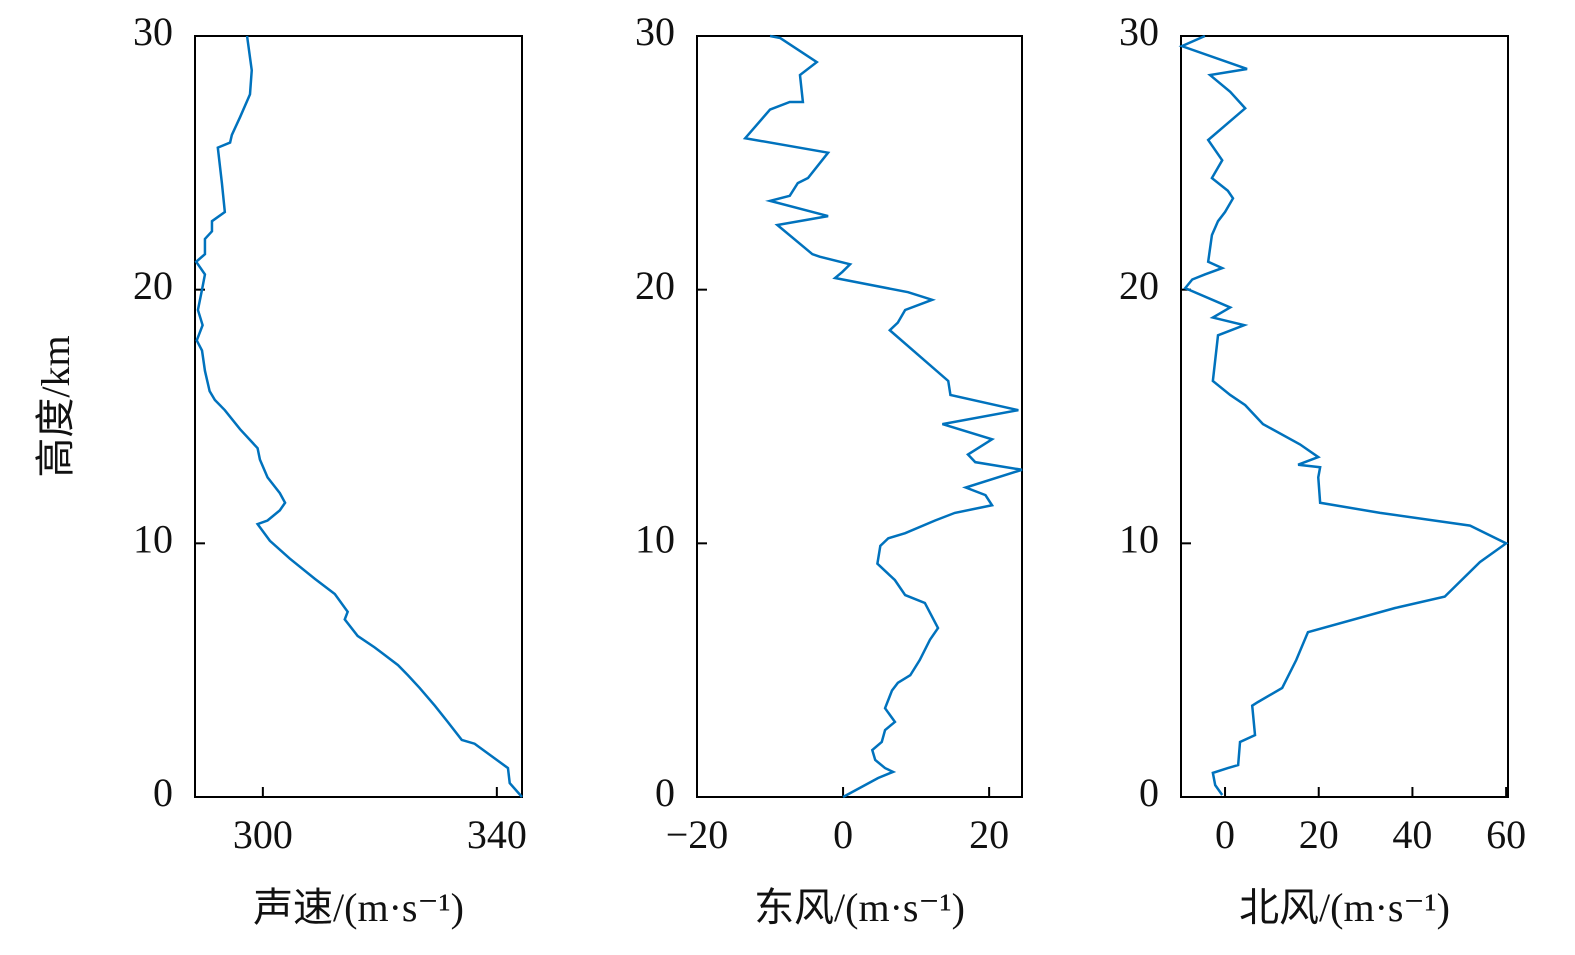  I want to click on x-tick-label: −20, so click(697, 834).